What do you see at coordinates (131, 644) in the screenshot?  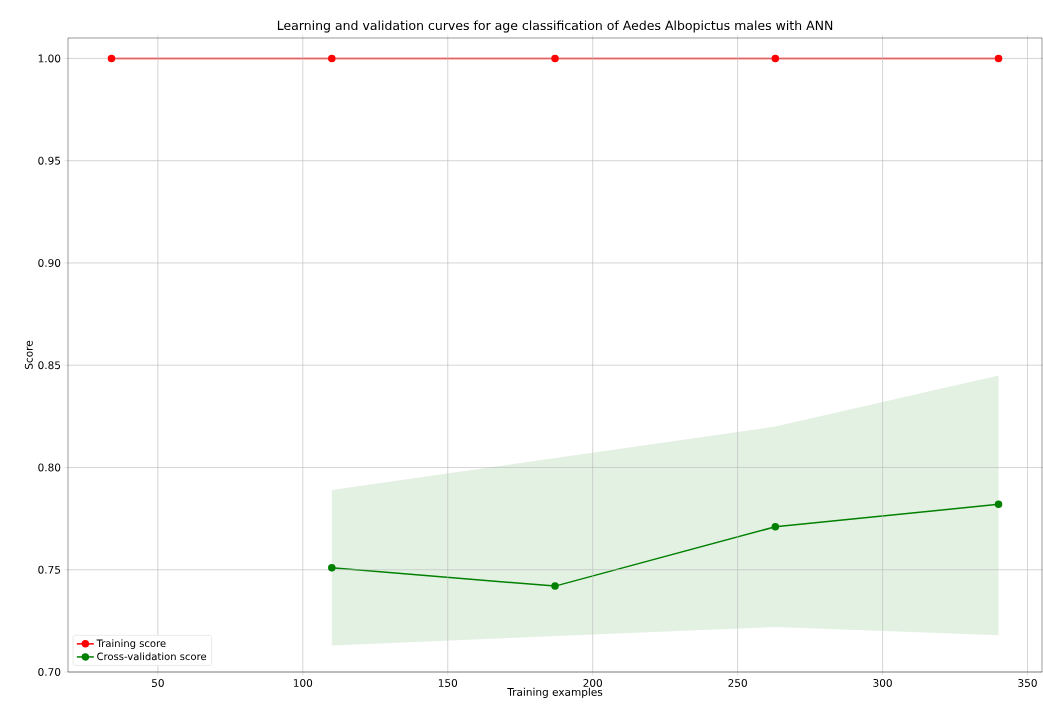 I see `legend-label: Training score` at bounding box center [131, 644].